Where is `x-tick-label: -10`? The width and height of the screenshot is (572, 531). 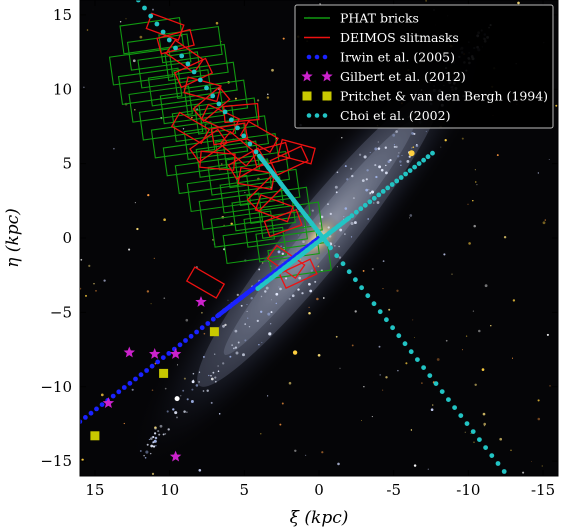 x-tick-label: -10 is located at coordinates (468, 490).